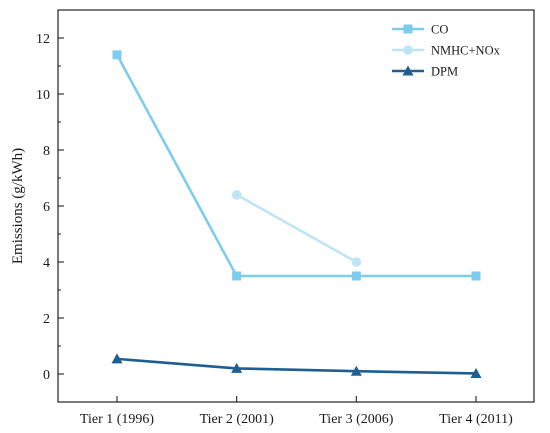  Describe the element at coordinates (296, 228) in the screenshot. I see `nmhc-nox-series-line` at that location.